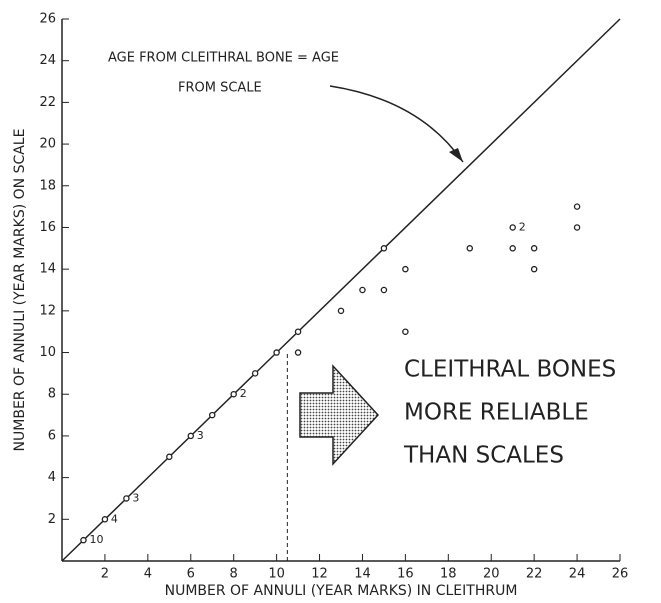 Image resolution: width=661 pixels, height=603 pixels. Describe the element at coordinates (448, 574) in the screenshot. I see `x-tick-label: 18` at that location.